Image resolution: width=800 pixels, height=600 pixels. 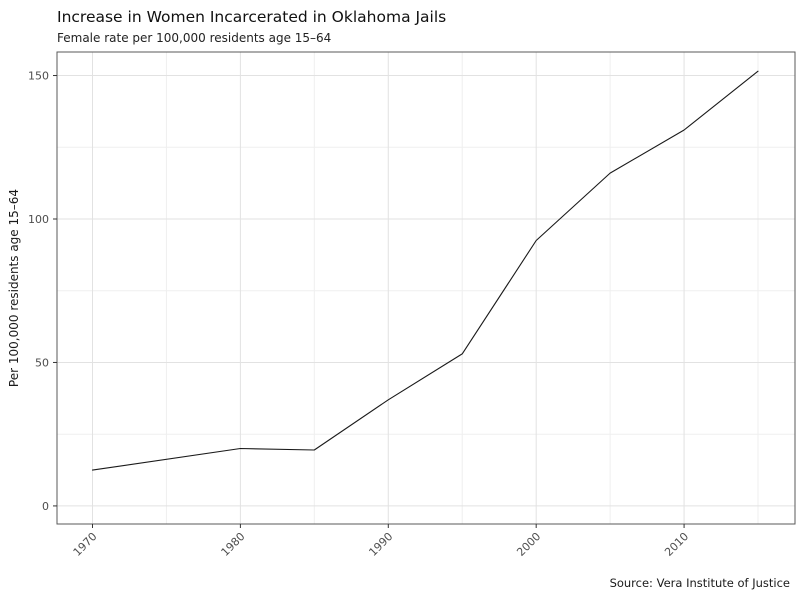 What do you see at coordinates (676, 544) in the screenshot?
I see `x-tick-label: 2010` at bounding box center [676, 544].